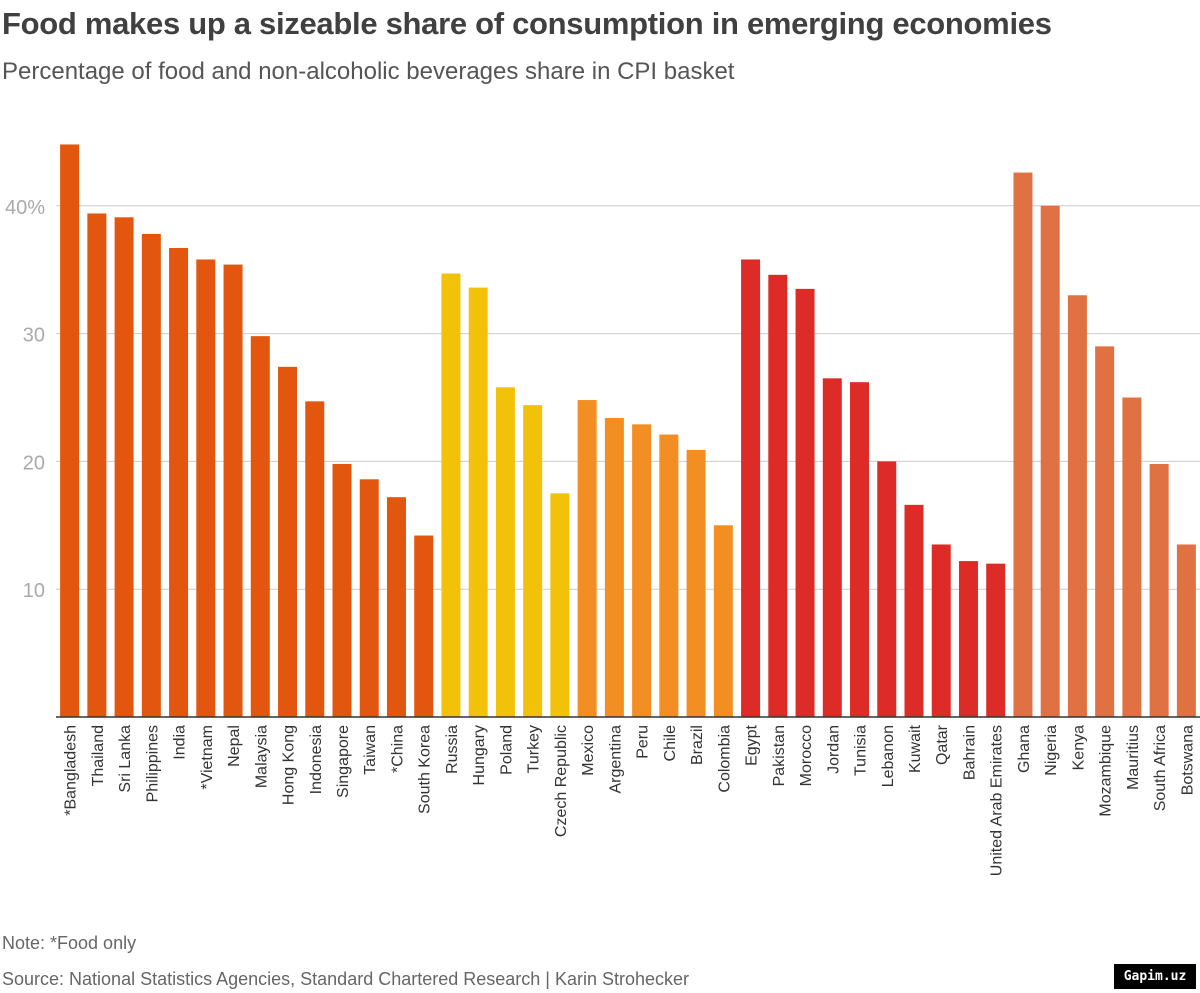 This screenshot has width=1200, height=993. Describe the element at coordinates (561, 781) in the screenshot. I see `x-tick-label: Czech Republic` at that location.